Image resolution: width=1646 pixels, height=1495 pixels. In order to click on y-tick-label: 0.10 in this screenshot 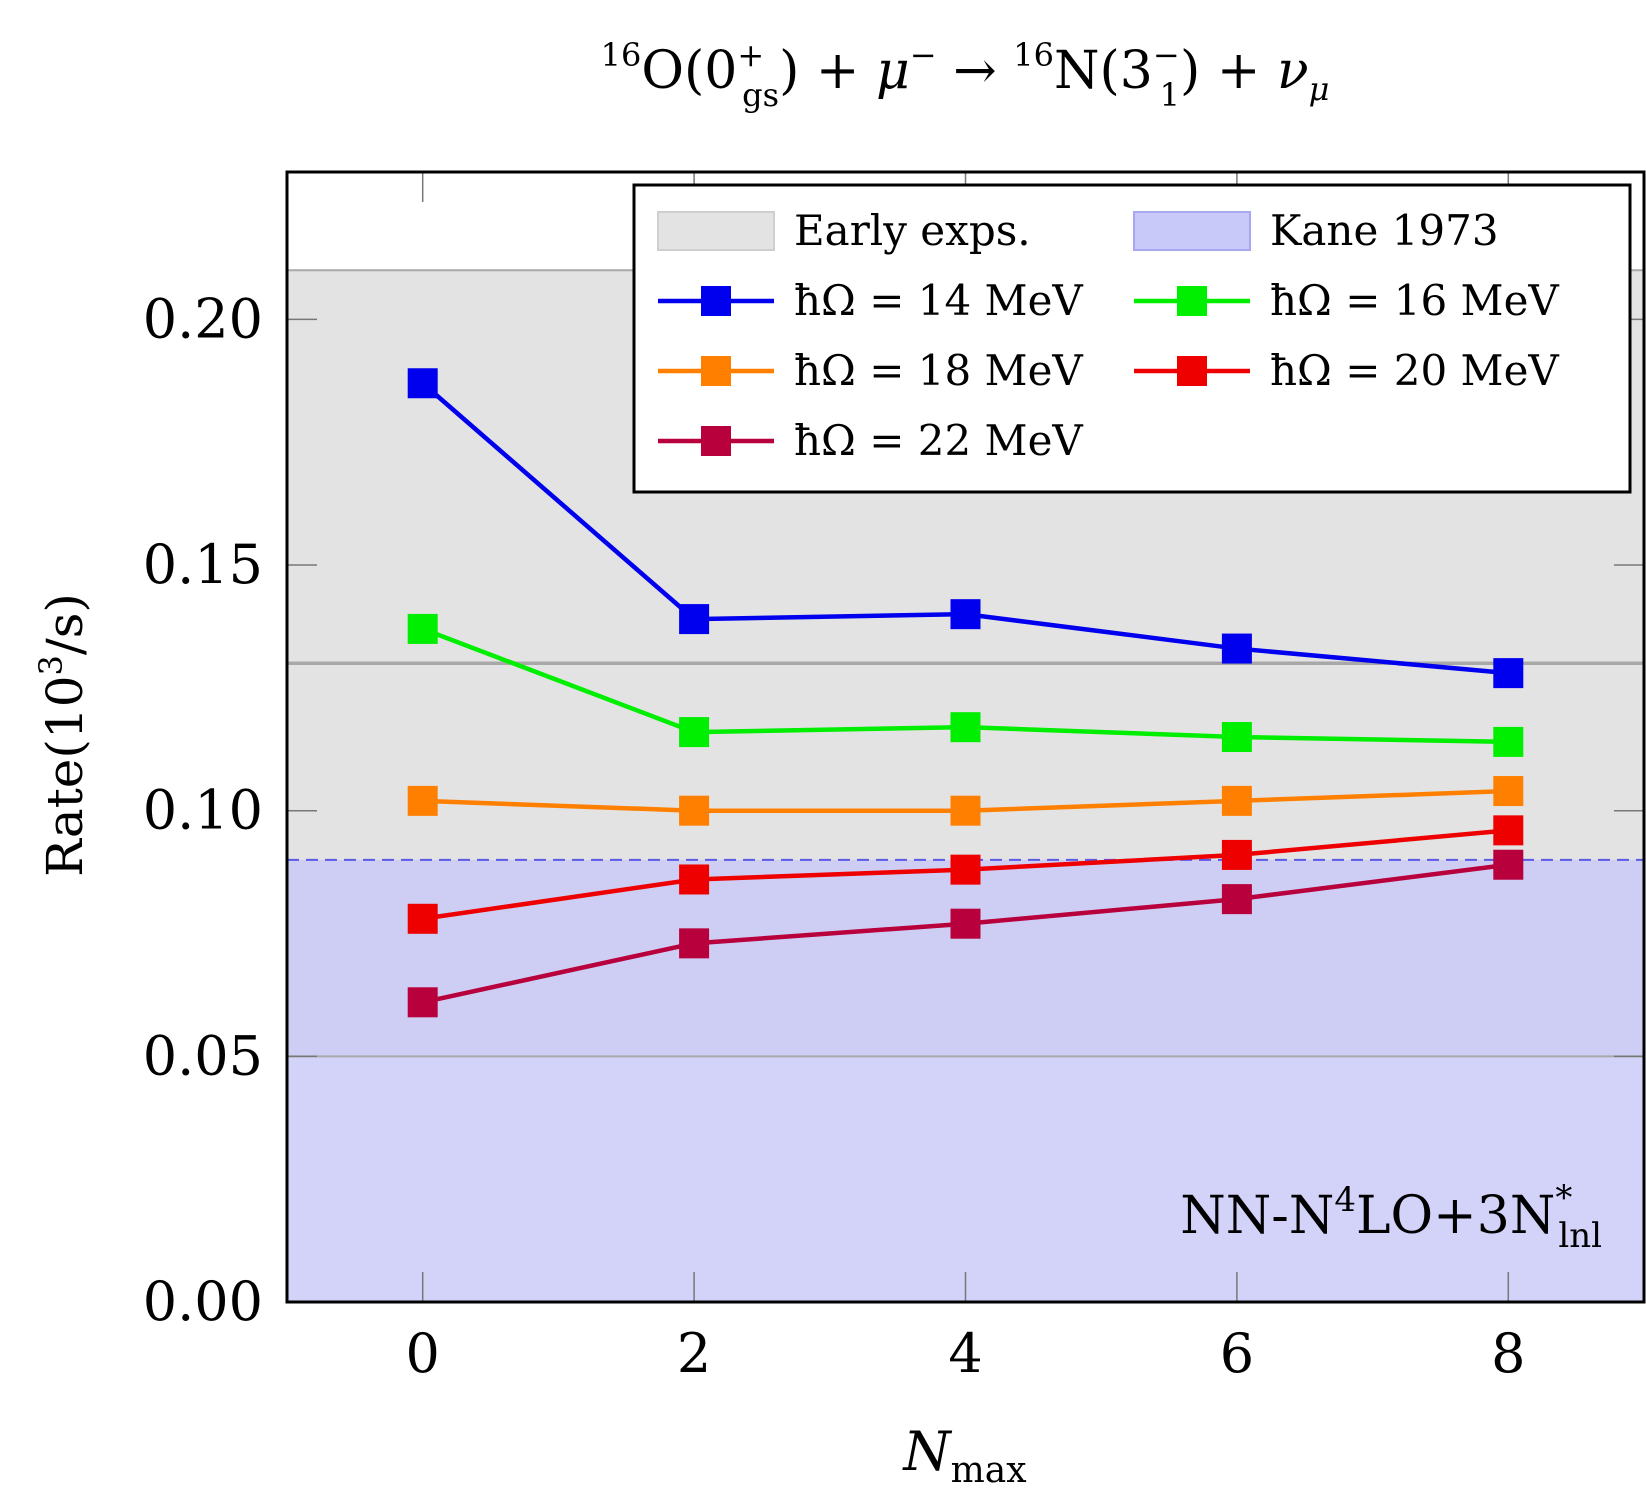, I will do `click(203, 810)`.